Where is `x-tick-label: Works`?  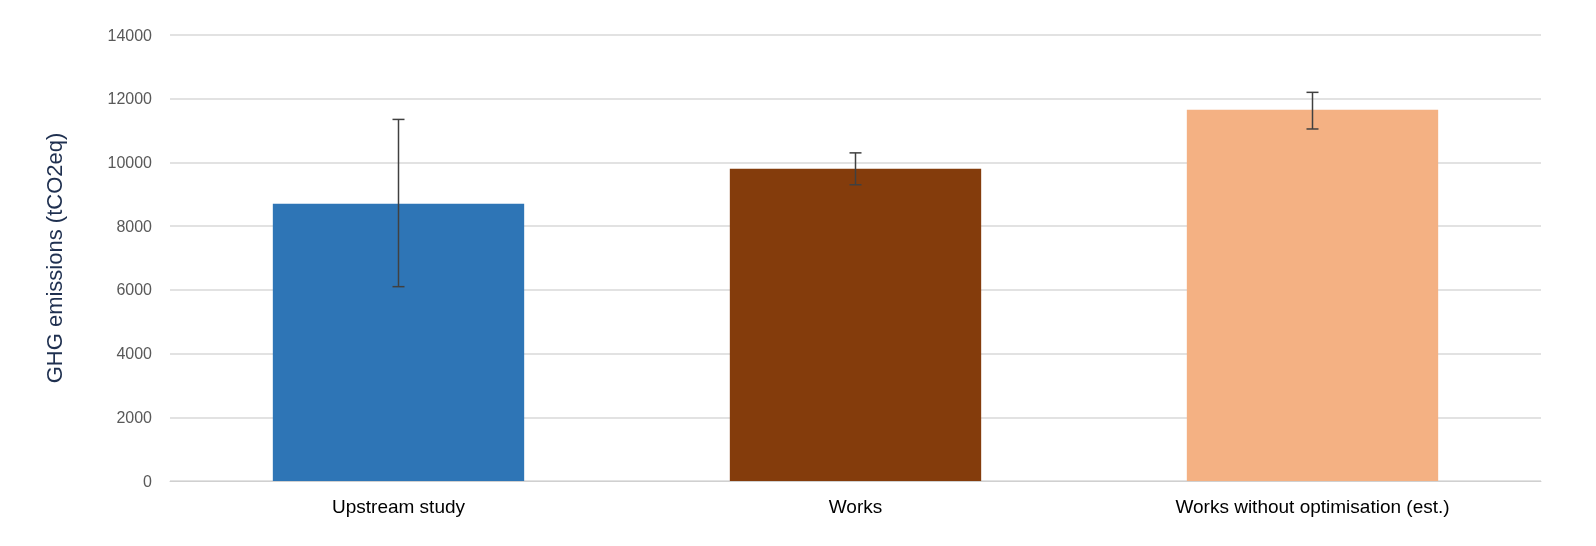 x-tick-label: Works is located at coordinates (855, 506).